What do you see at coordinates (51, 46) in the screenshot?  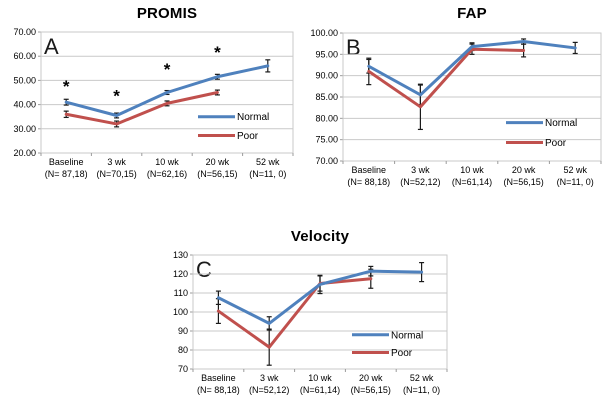 I see `panel-letter-a: A` at bounding box center [51, 46].